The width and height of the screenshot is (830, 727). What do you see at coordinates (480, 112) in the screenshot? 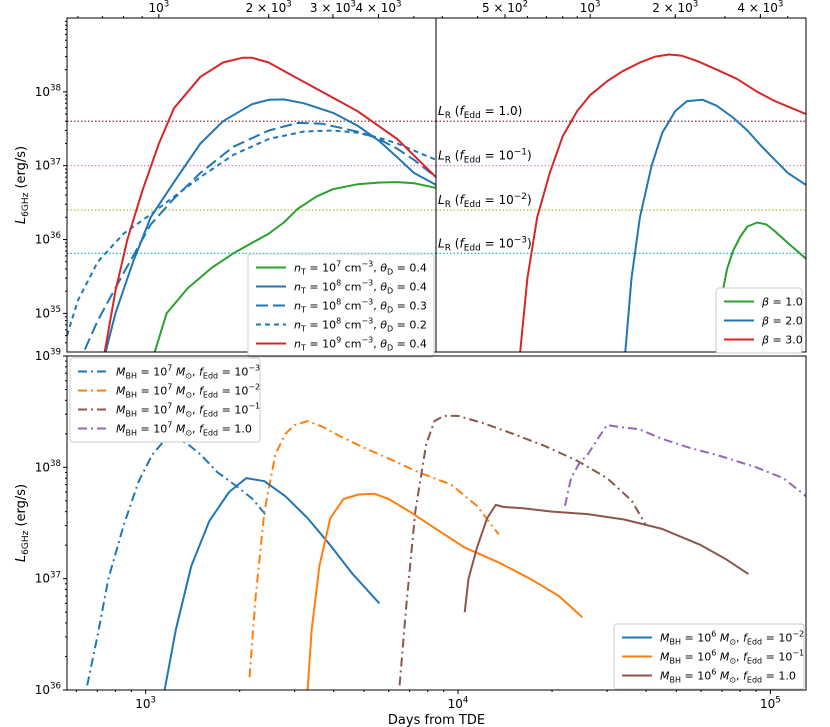
I see `reference-line-label: LR (fEdd = 1.0)` at bounding box center [480, 112].